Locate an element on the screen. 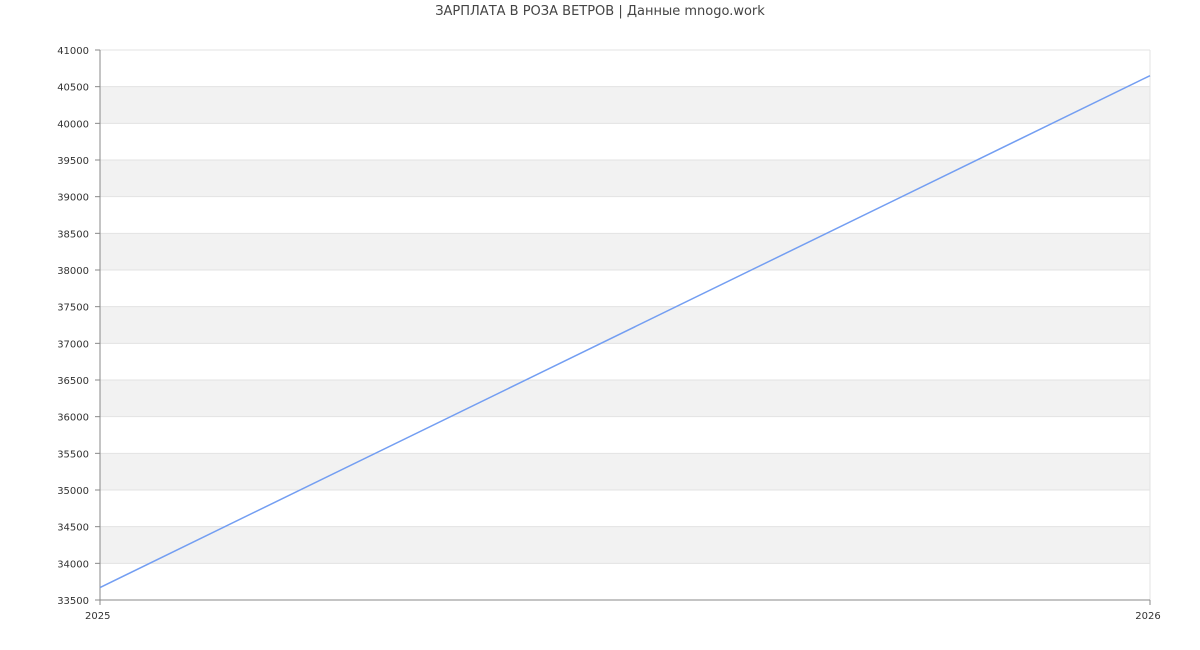 The height and width of the screenshot is (650, 1200). x-tick-label: 2026 is located at coordinates (1147, 616).